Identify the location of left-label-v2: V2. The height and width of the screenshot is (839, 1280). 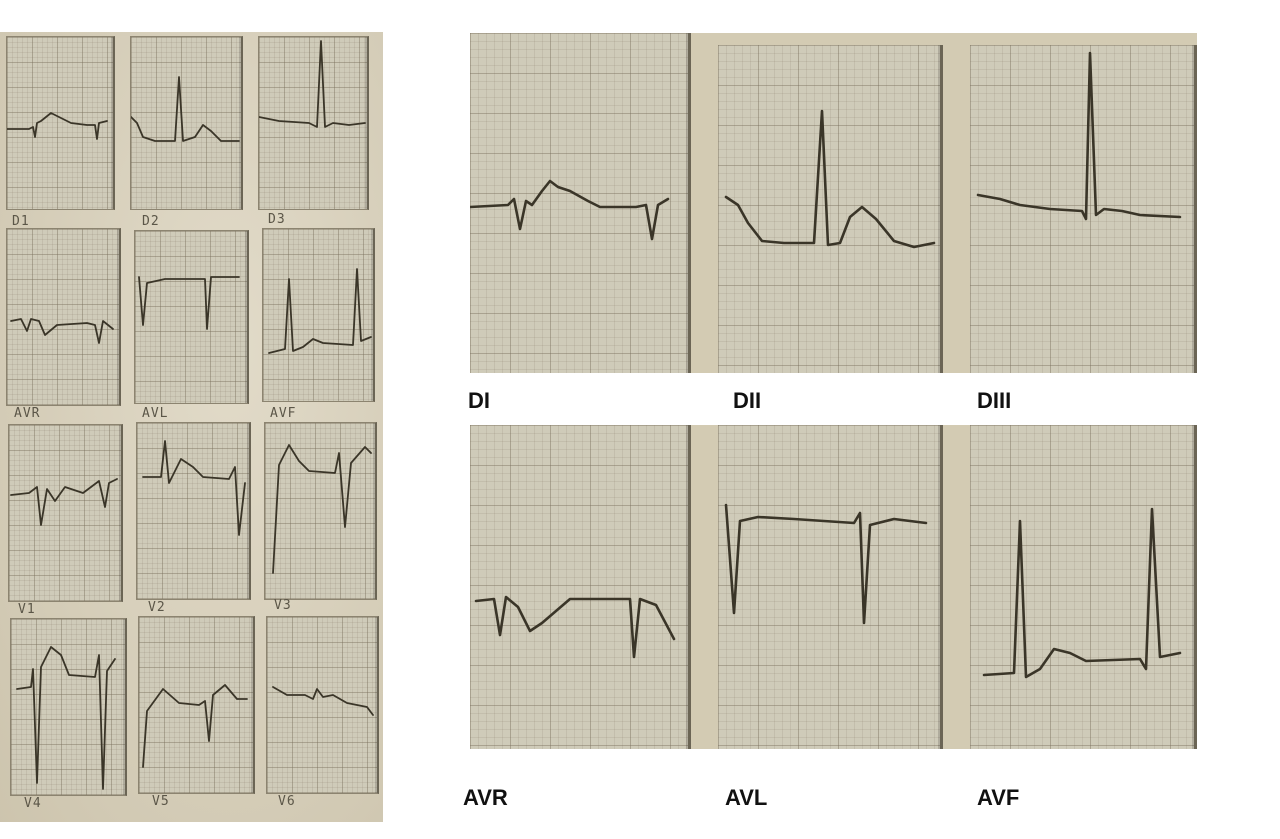
(157, 607).